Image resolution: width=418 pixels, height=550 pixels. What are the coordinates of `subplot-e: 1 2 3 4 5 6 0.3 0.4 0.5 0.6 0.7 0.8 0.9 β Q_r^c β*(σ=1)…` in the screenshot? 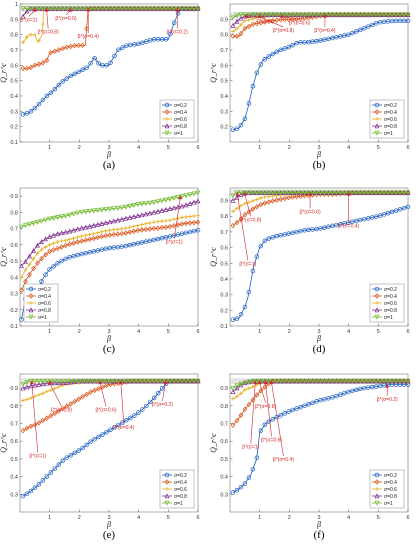 It's located at (100, 457).